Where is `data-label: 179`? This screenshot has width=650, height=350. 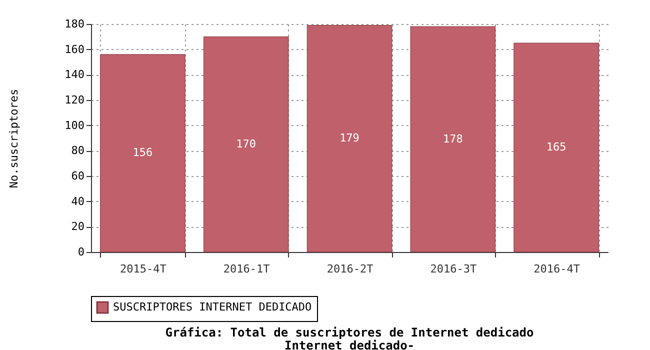 data-label: 179 is located at coordinates (350, 138).